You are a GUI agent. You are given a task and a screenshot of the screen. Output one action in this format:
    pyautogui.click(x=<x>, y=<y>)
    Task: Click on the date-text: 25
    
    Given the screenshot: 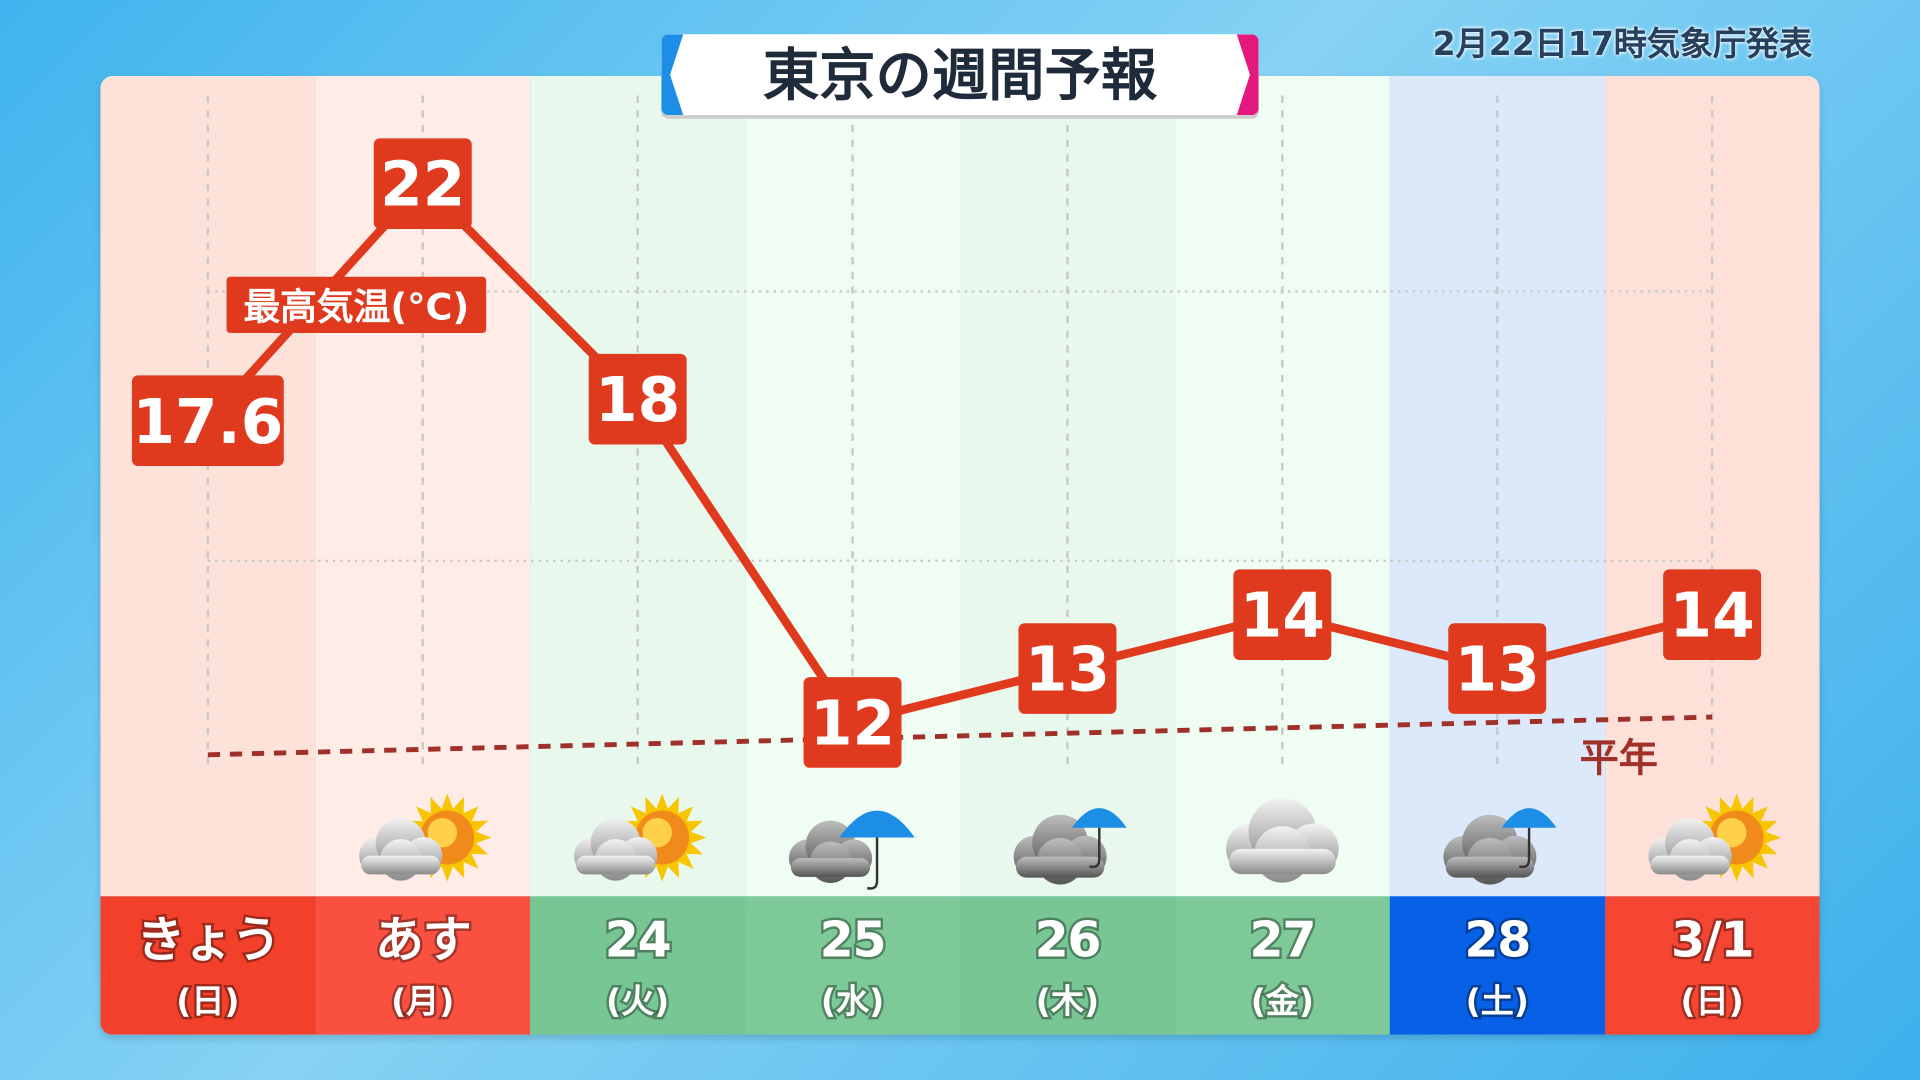 What is the action you would take?
    pyautogui.click(x=853, y=940)
    